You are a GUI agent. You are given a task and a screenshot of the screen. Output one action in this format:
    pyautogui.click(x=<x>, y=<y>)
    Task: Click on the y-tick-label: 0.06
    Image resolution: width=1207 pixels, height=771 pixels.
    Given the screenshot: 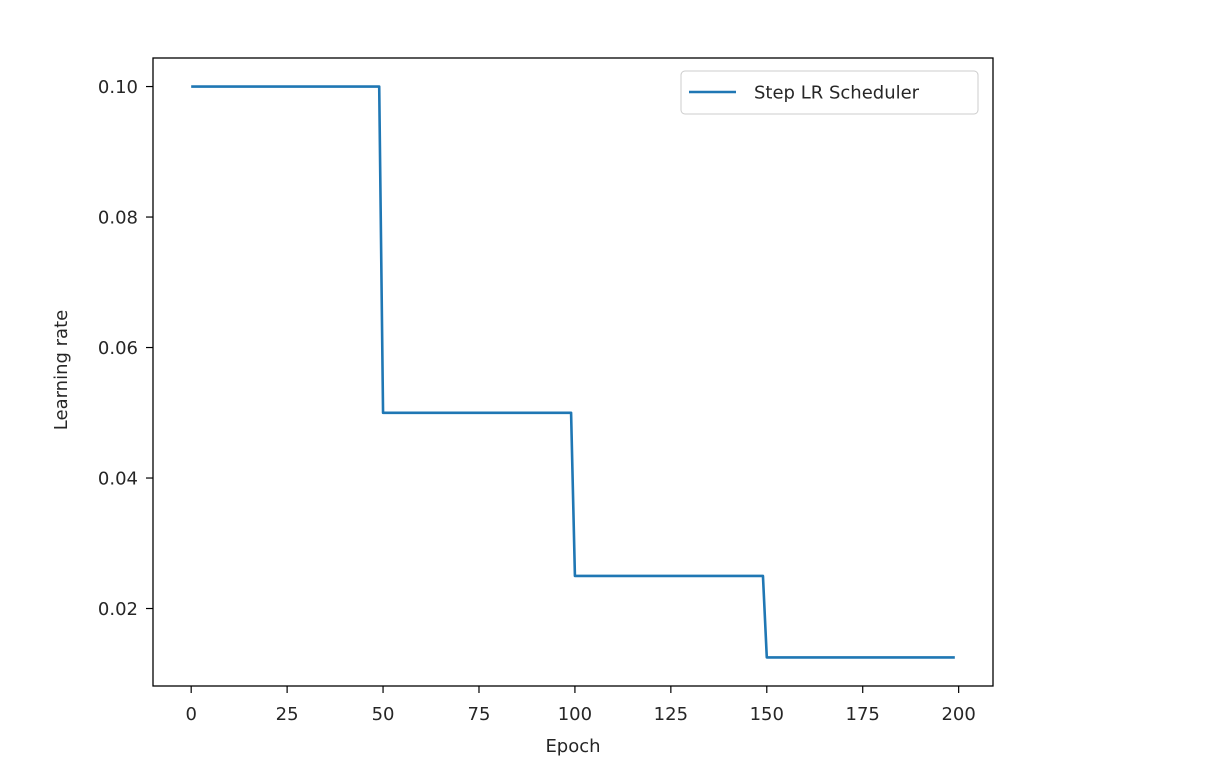 What is the action you would take?
    pyautogui.click(x=118, y=348)
    